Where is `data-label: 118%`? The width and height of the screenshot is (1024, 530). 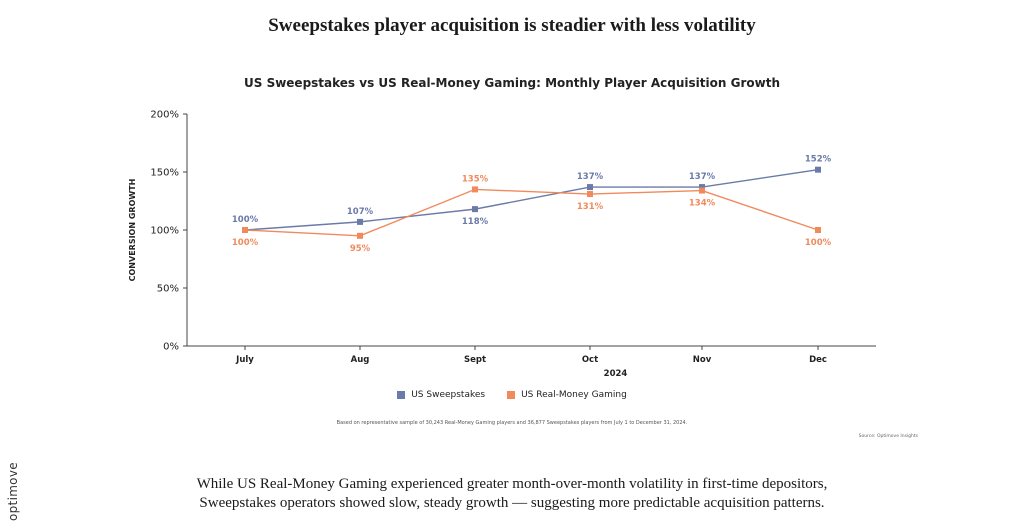 data-label: 118% is located at coordinates (475, 222).